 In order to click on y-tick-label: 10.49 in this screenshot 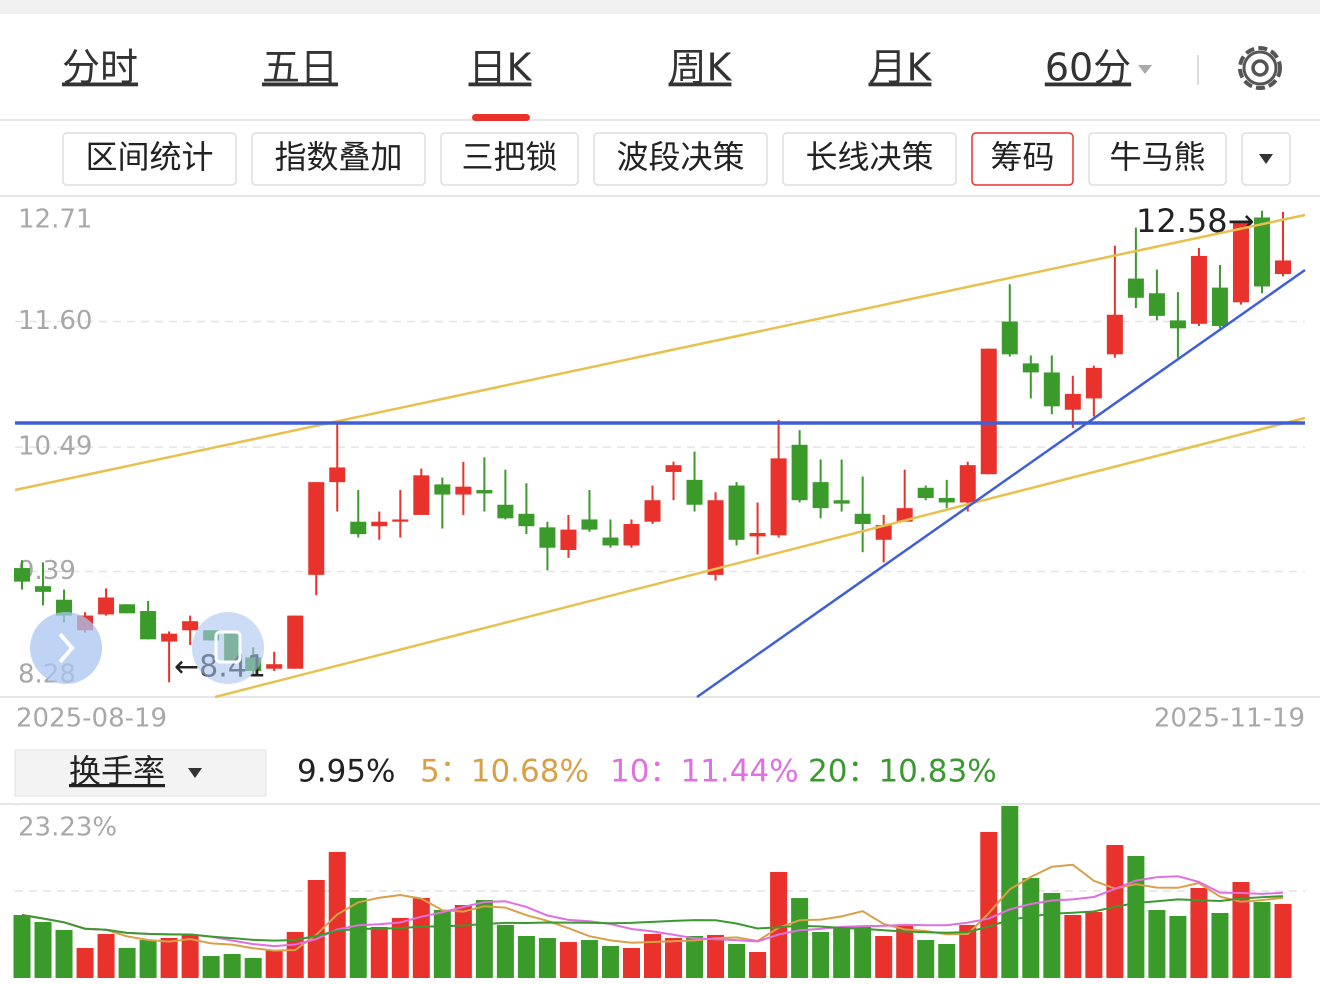, I will do `click(55, 447)`.